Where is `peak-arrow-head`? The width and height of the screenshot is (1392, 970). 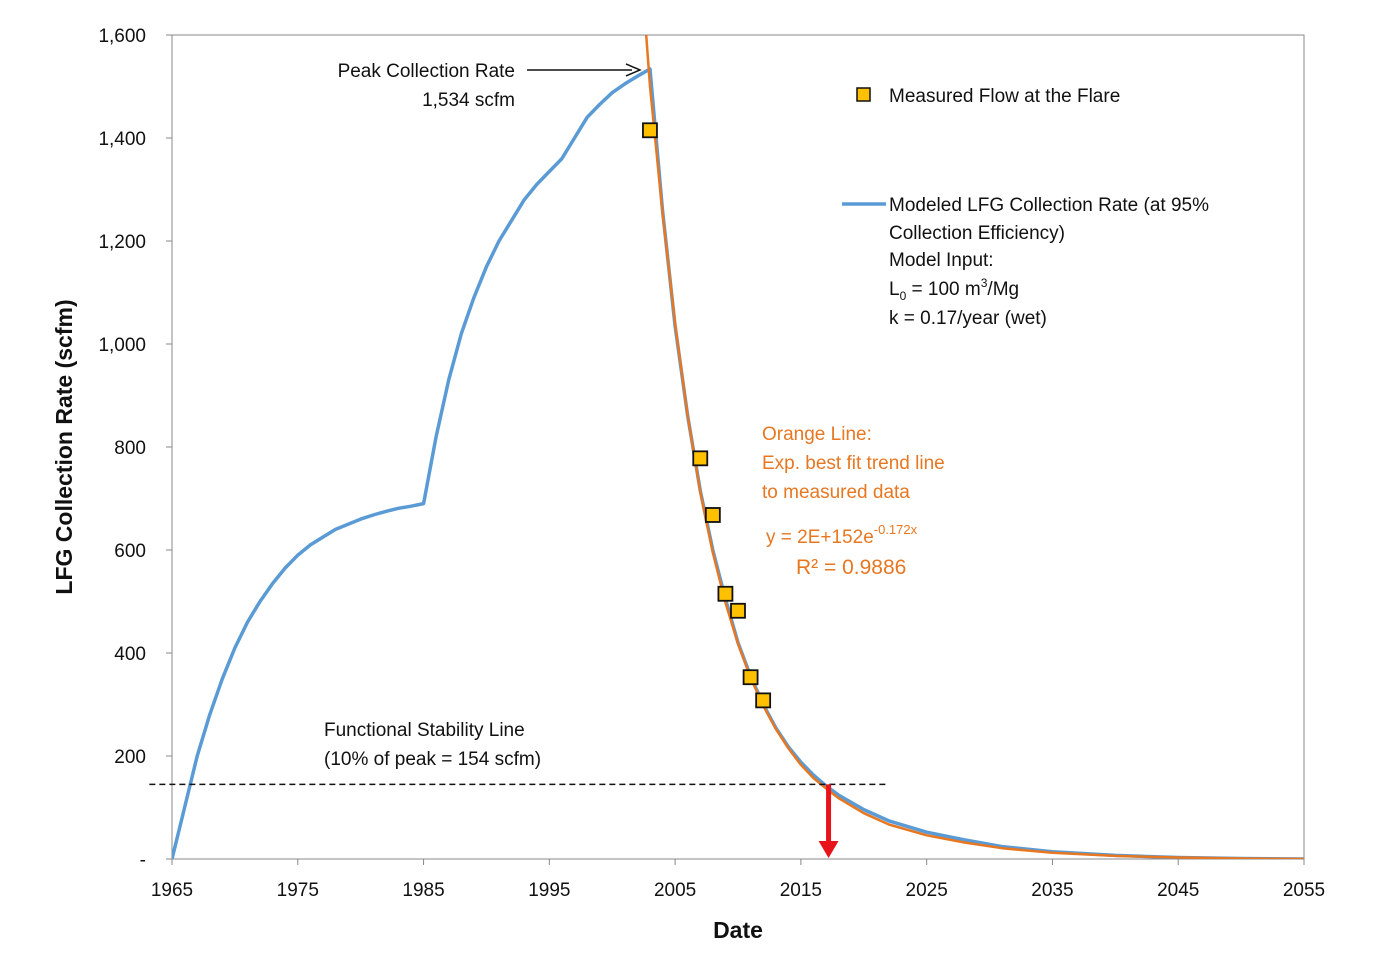
peak-arrow-head is located at coordinates (633, 70).